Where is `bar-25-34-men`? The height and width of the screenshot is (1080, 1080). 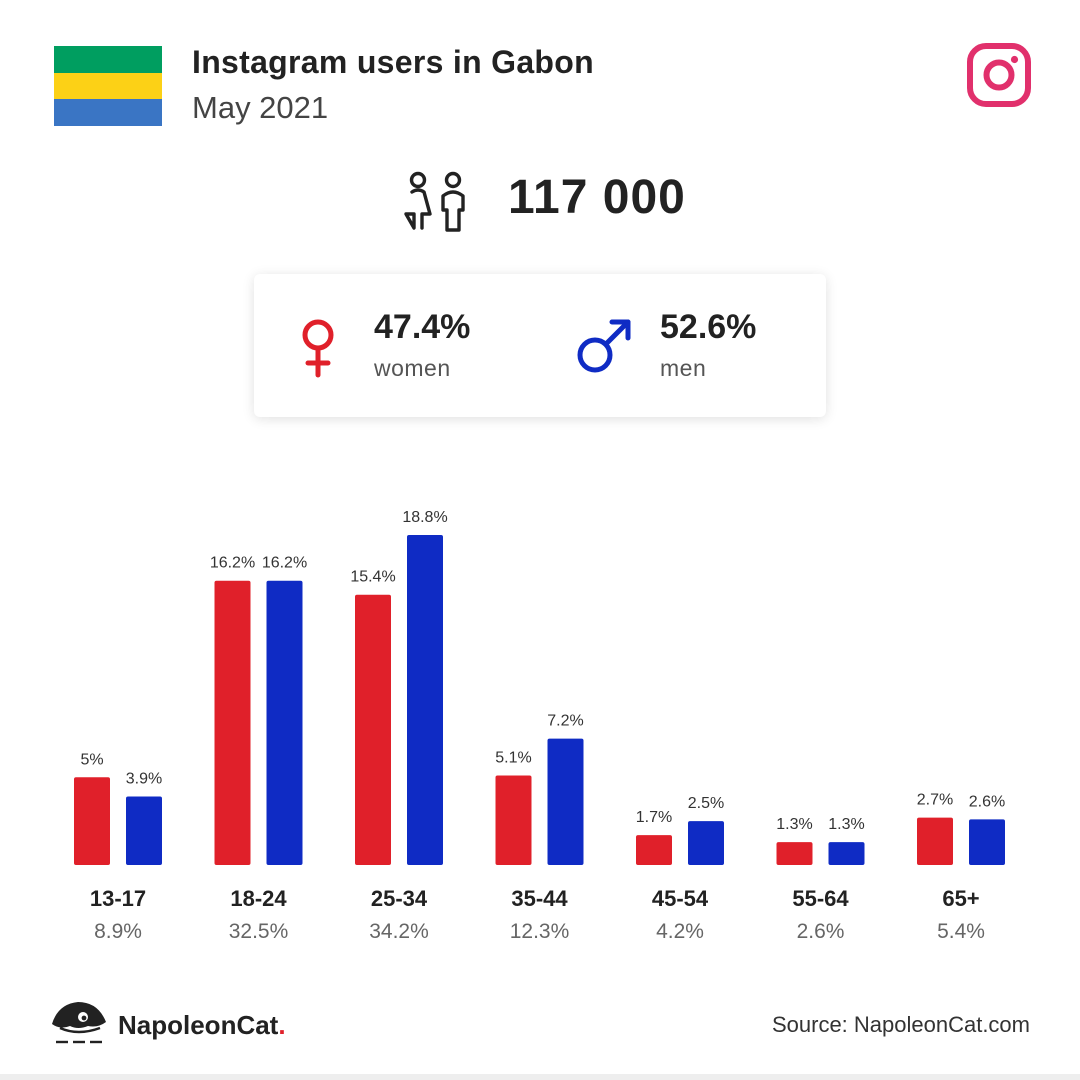 bar-25-34-men is located at coordinates (425, 700).